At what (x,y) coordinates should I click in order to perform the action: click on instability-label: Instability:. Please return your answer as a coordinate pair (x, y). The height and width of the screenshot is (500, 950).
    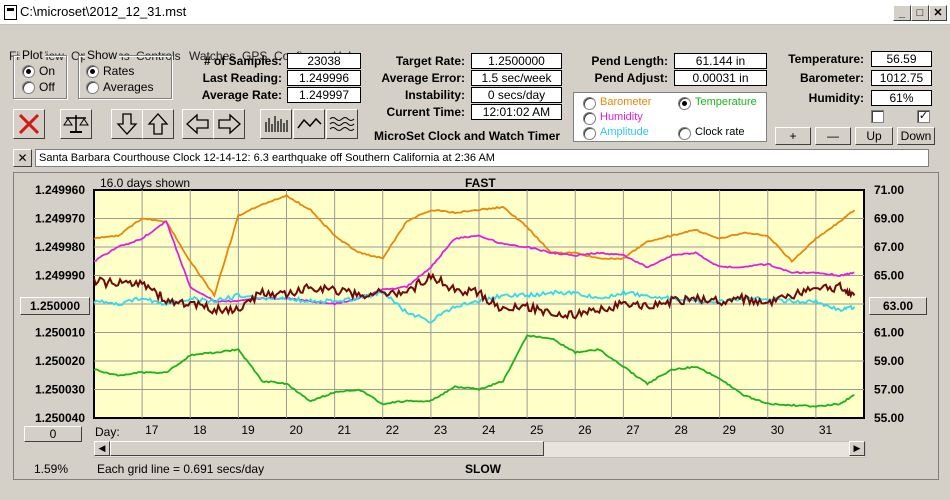
    Looking at the image, I should click on (434, 95).